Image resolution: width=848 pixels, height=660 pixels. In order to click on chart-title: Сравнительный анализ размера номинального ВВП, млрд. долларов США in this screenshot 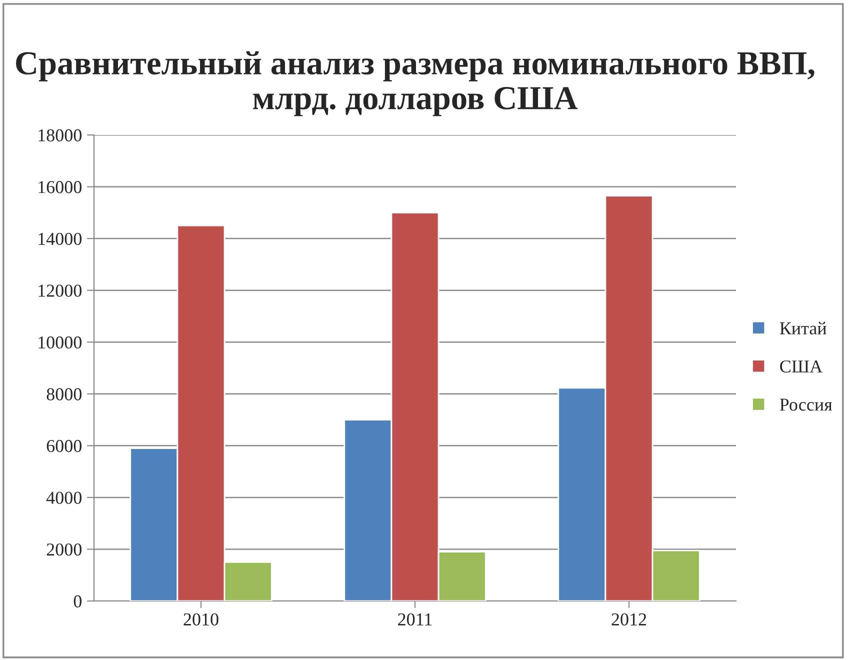, I will do `click(415, 83)`.